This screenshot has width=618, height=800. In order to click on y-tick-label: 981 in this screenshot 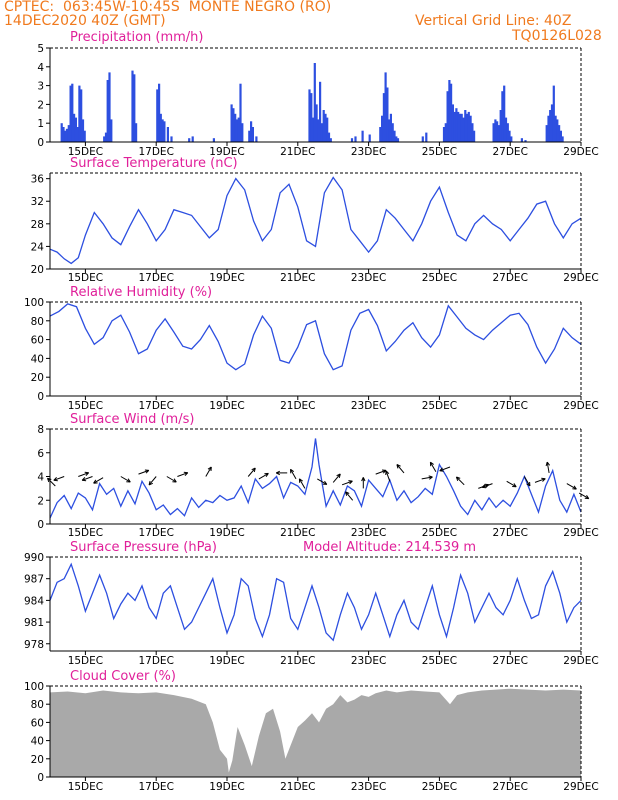, I will do `click(34, 623)`.